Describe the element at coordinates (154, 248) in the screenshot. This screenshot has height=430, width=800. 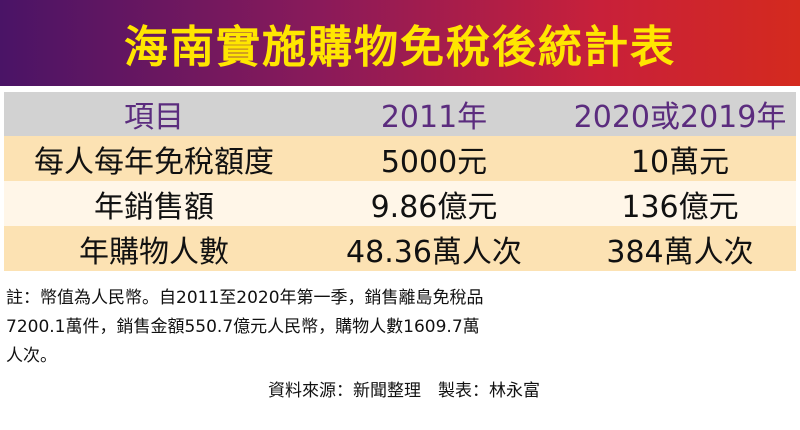
I see `cell: 年購物人數` at that location.